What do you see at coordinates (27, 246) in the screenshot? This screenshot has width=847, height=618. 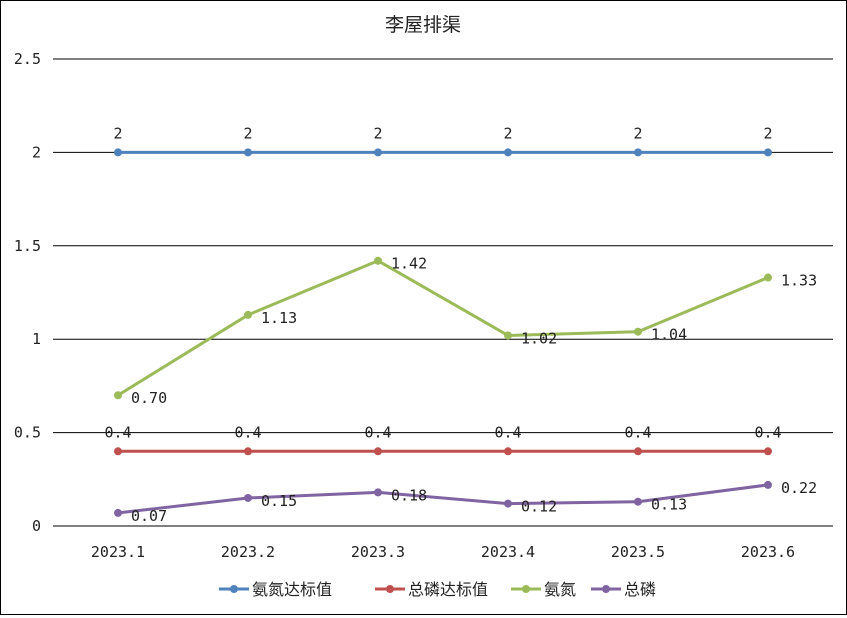 I see `y-tick-label: 1.5` at bounding box center [27, 246].